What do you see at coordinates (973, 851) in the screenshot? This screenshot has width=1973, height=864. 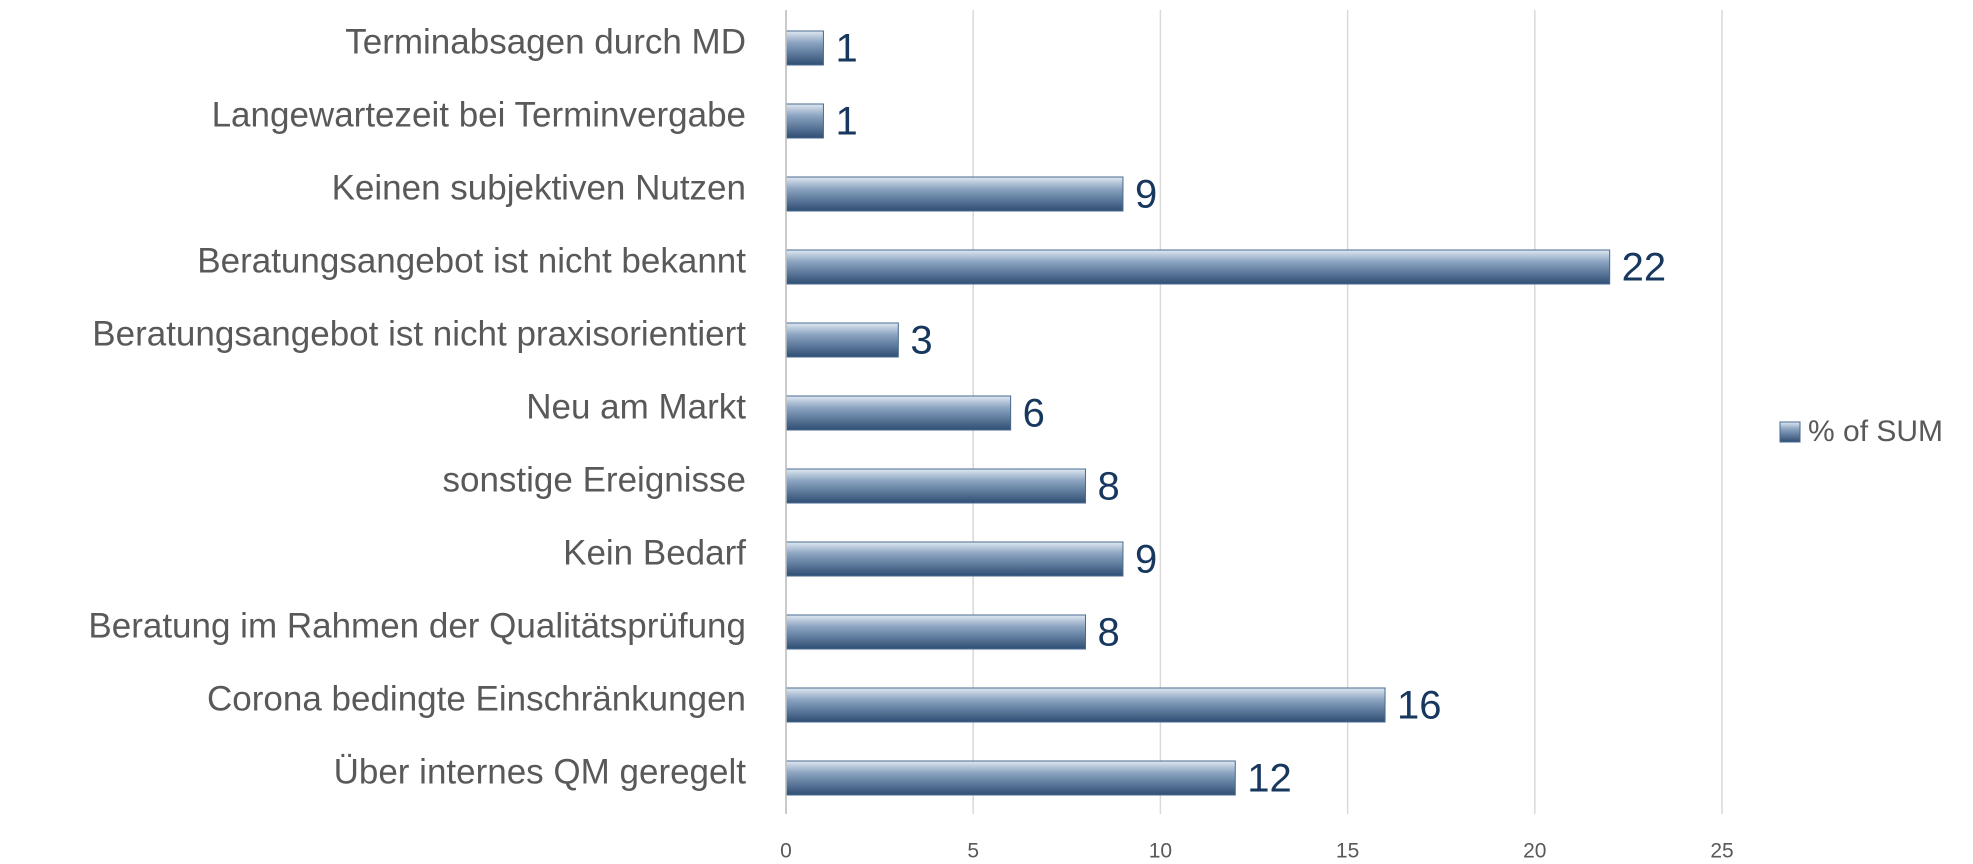 I see `x-tick-label: 5` at bounding box center [973, 851].